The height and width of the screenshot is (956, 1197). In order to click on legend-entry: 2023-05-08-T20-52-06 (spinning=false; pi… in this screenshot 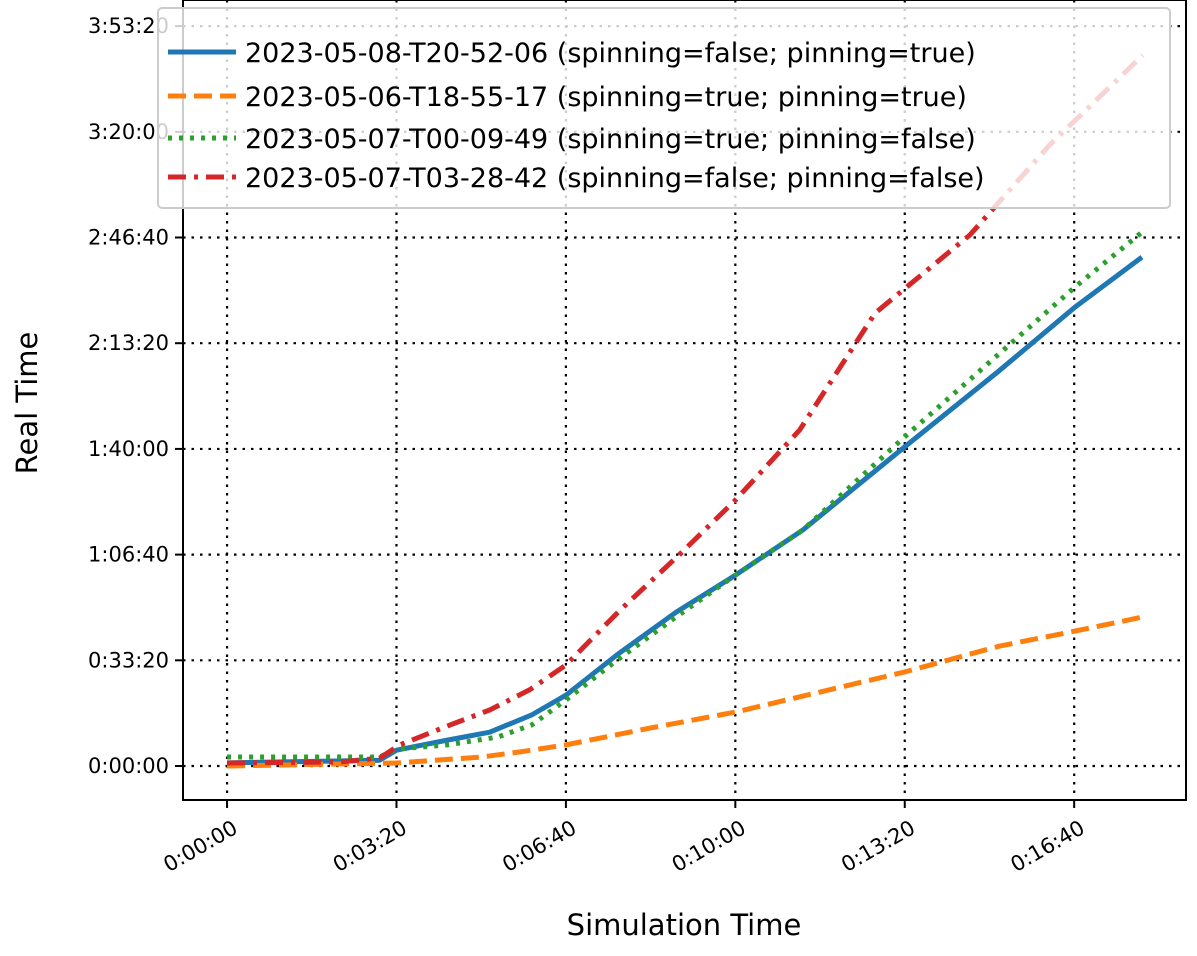, I will do `click(610, 53)`.